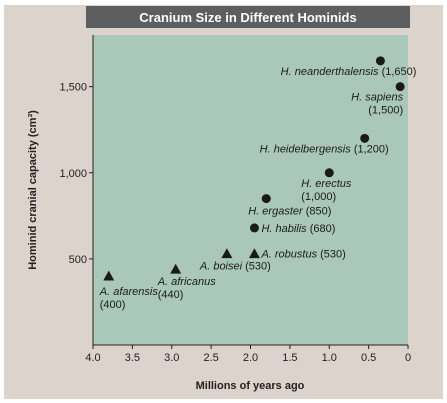 Image resolution: width=447 pixels, height=403 pixels. Describe the element at coordinates (298, 229) in the screenshot. I see `label-h-habilis: H. habilis (680)` at that location.